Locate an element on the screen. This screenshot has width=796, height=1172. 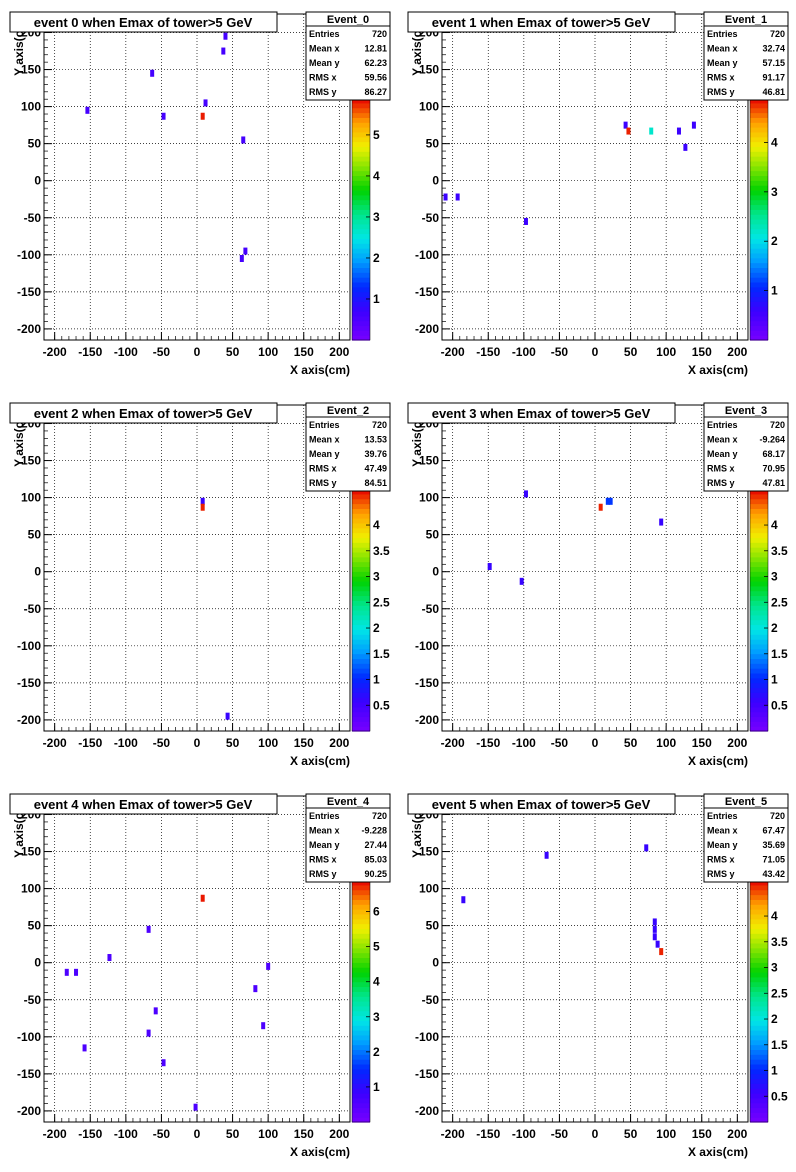
stats-value: -9.264 is located at coordinates (772, 440).